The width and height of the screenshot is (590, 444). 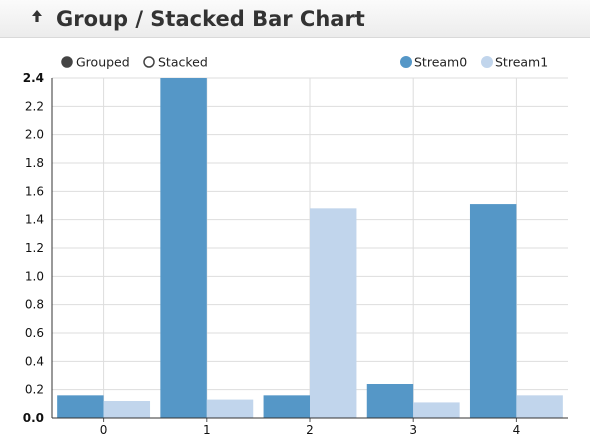 I want to click on x-tick-label: 1, so click(x=207, y=430).